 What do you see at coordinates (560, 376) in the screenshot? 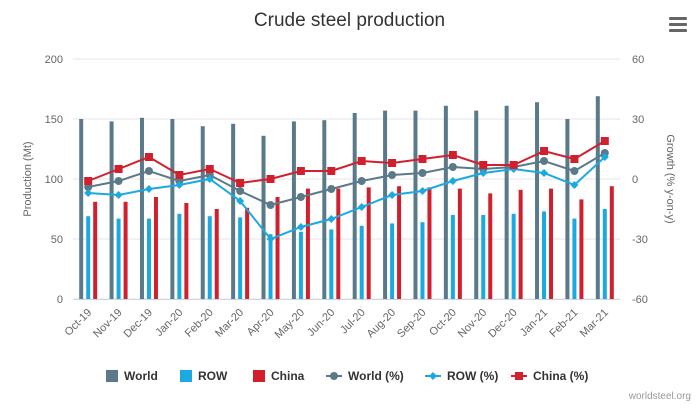
I see `legend-label-china-pct: China (%)` at bounding box center [560, 376].